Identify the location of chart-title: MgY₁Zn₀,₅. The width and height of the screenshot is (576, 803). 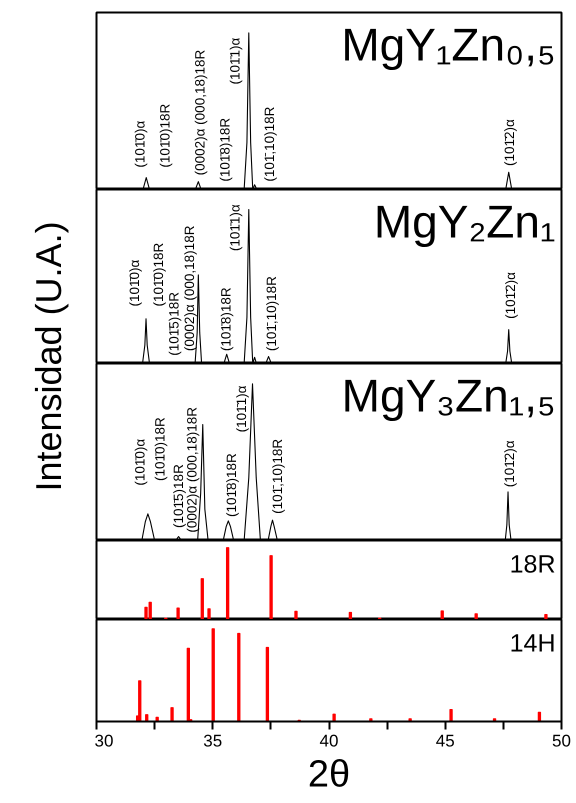
(448, 44).